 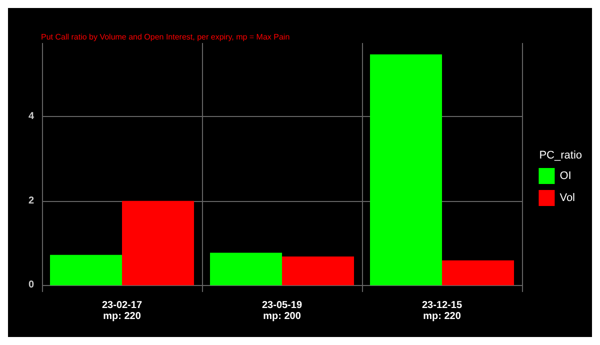 What do you see at coordinates (31, 116) in the screenshot?
I see `y-tick-label: 4` at bounding box center [31, 116].